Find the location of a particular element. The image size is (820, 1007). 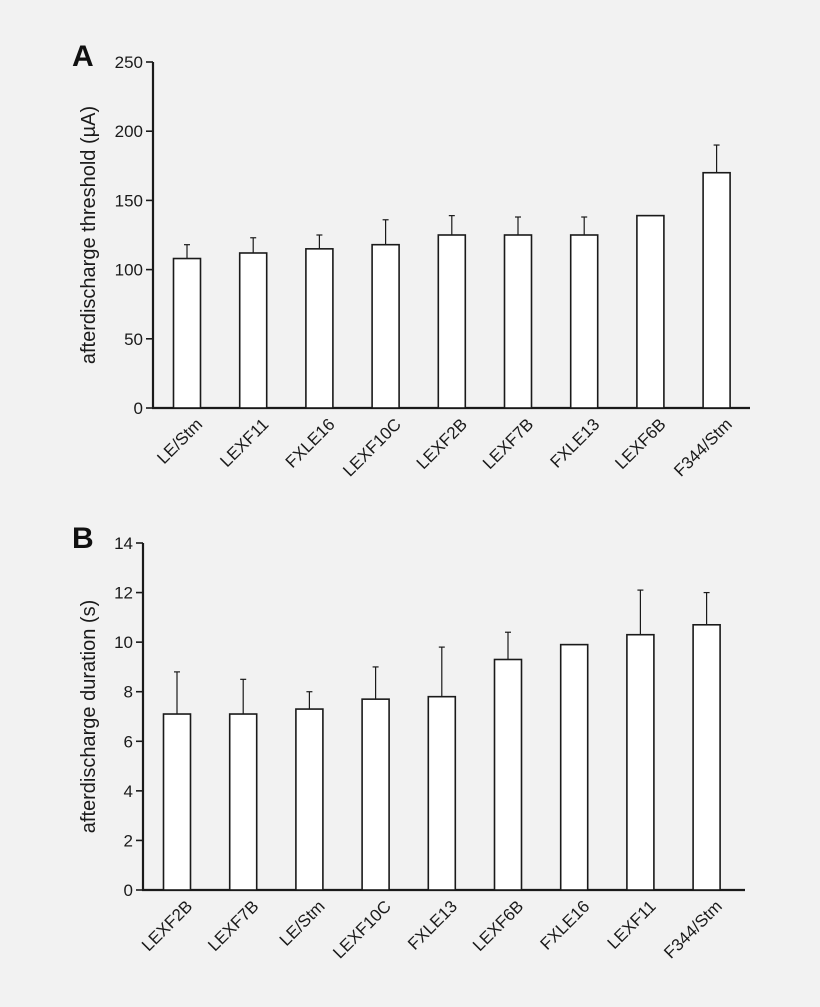

y-axis-title-a: afterdischarge threshold (µA) is located at coordinates (89, 235).